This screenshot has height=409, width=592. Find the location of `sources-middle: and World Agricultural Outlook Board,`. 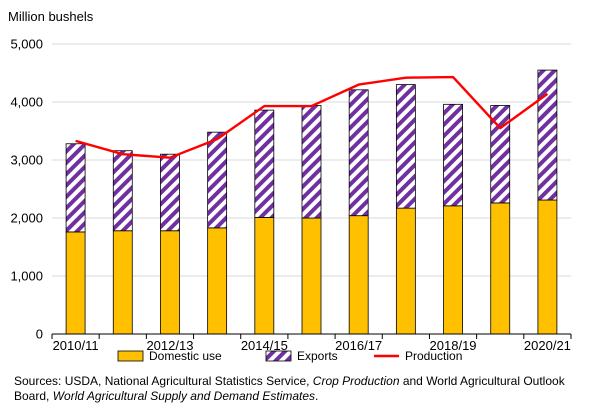

sources-middle: and World Agricultural Outlook Board, is located at coordinates (289, 388).